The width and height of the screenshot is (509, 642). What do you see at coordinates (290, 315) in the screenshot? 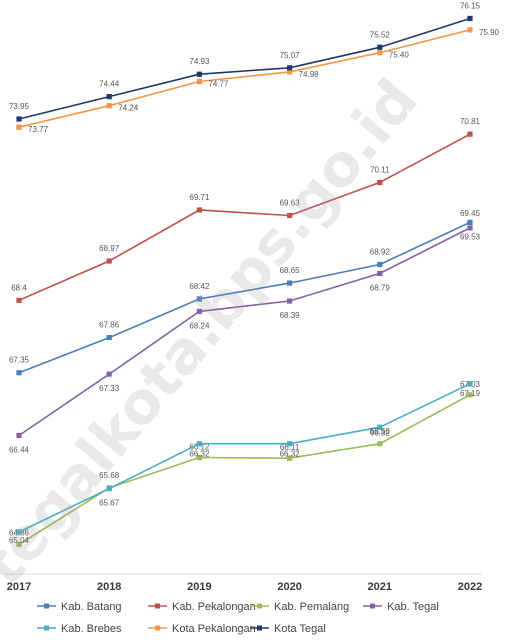
I see `data-label: 68.39` at bounding box center [290, 315].